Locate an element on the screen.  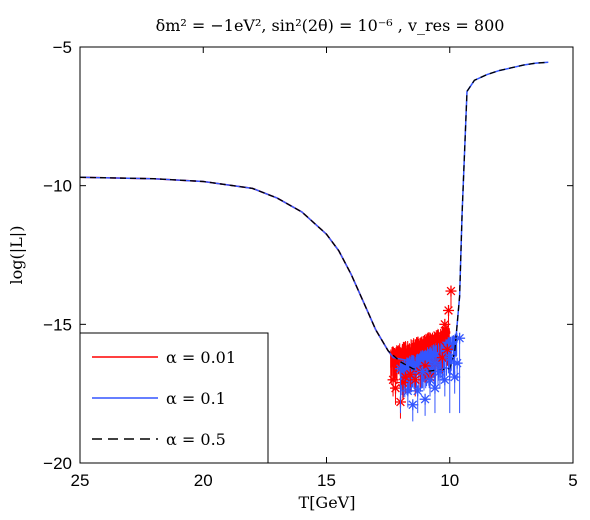
legend-label-0: α = 0.01 is located at coordinates (201, 357).